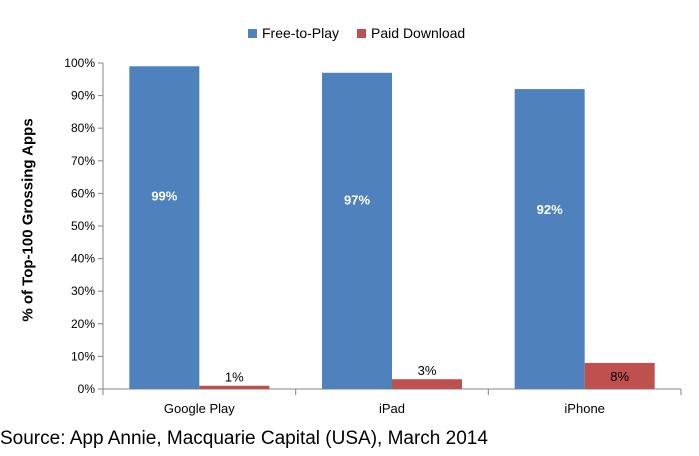 This screenshot has height=456, width=699. What do you see at coordinates (83, 324) in the screenshot?
I see `y-tick-label: 20%` at bounding box center [83, 324].